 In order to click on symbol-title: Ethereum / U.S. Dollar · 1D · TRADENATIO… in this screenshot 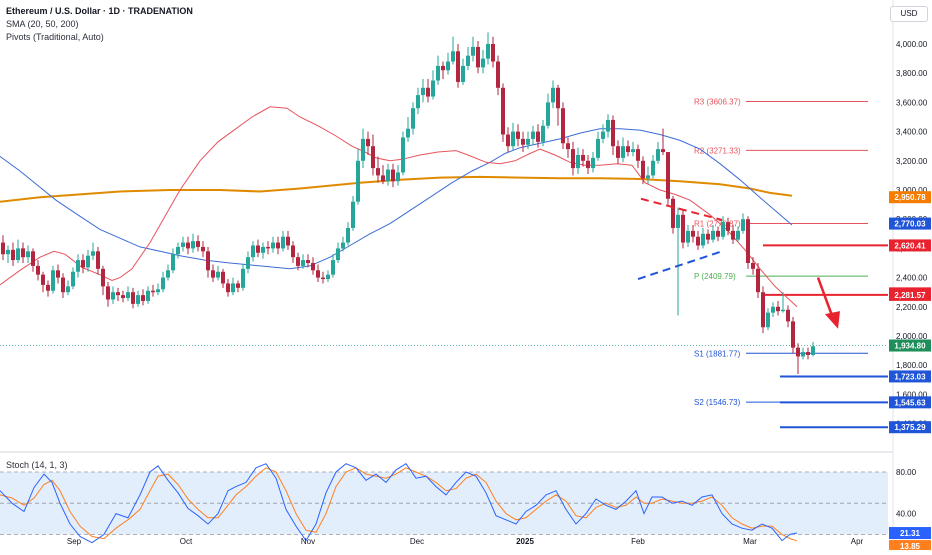, I will do `click(99, 11)`.